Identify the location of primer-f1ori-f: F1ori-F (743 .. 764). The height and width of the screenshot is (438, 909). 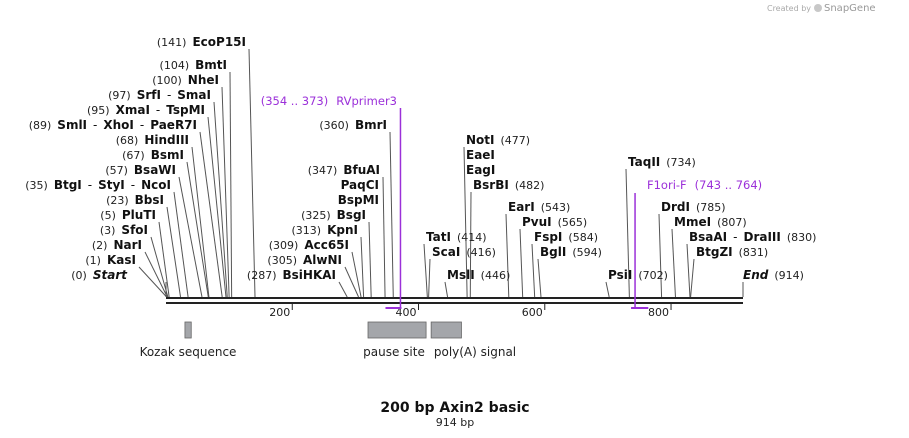
(696, 243).